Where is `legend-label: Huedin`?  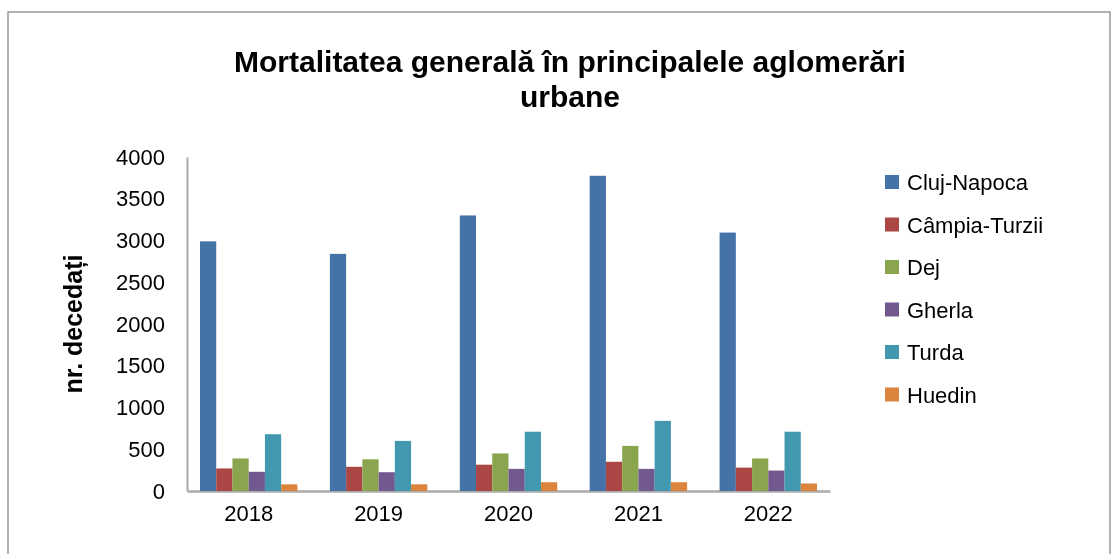 legend-label: Huedin is located at coordinates (942, 395).